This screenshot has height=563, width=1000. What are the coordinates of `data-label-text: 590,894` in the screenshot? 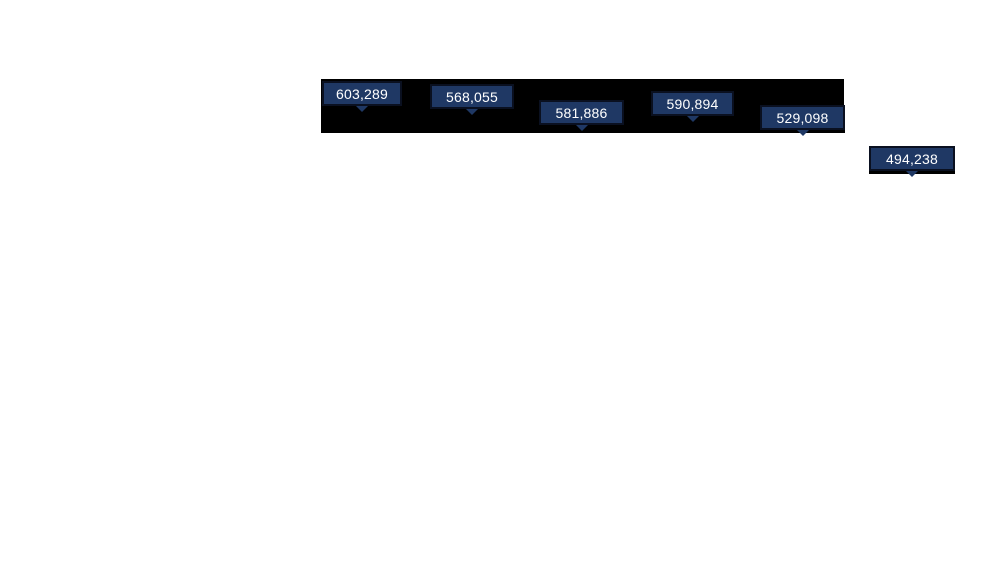 It's located at (692, 103).